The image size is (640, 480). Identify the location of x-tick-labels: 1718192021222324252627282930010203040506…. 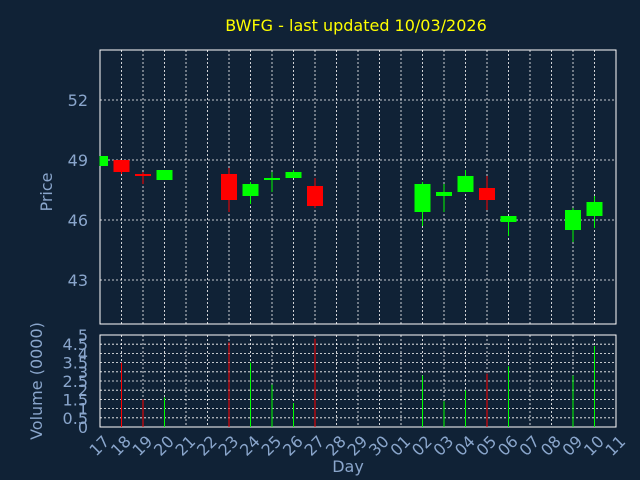
(357, 446).